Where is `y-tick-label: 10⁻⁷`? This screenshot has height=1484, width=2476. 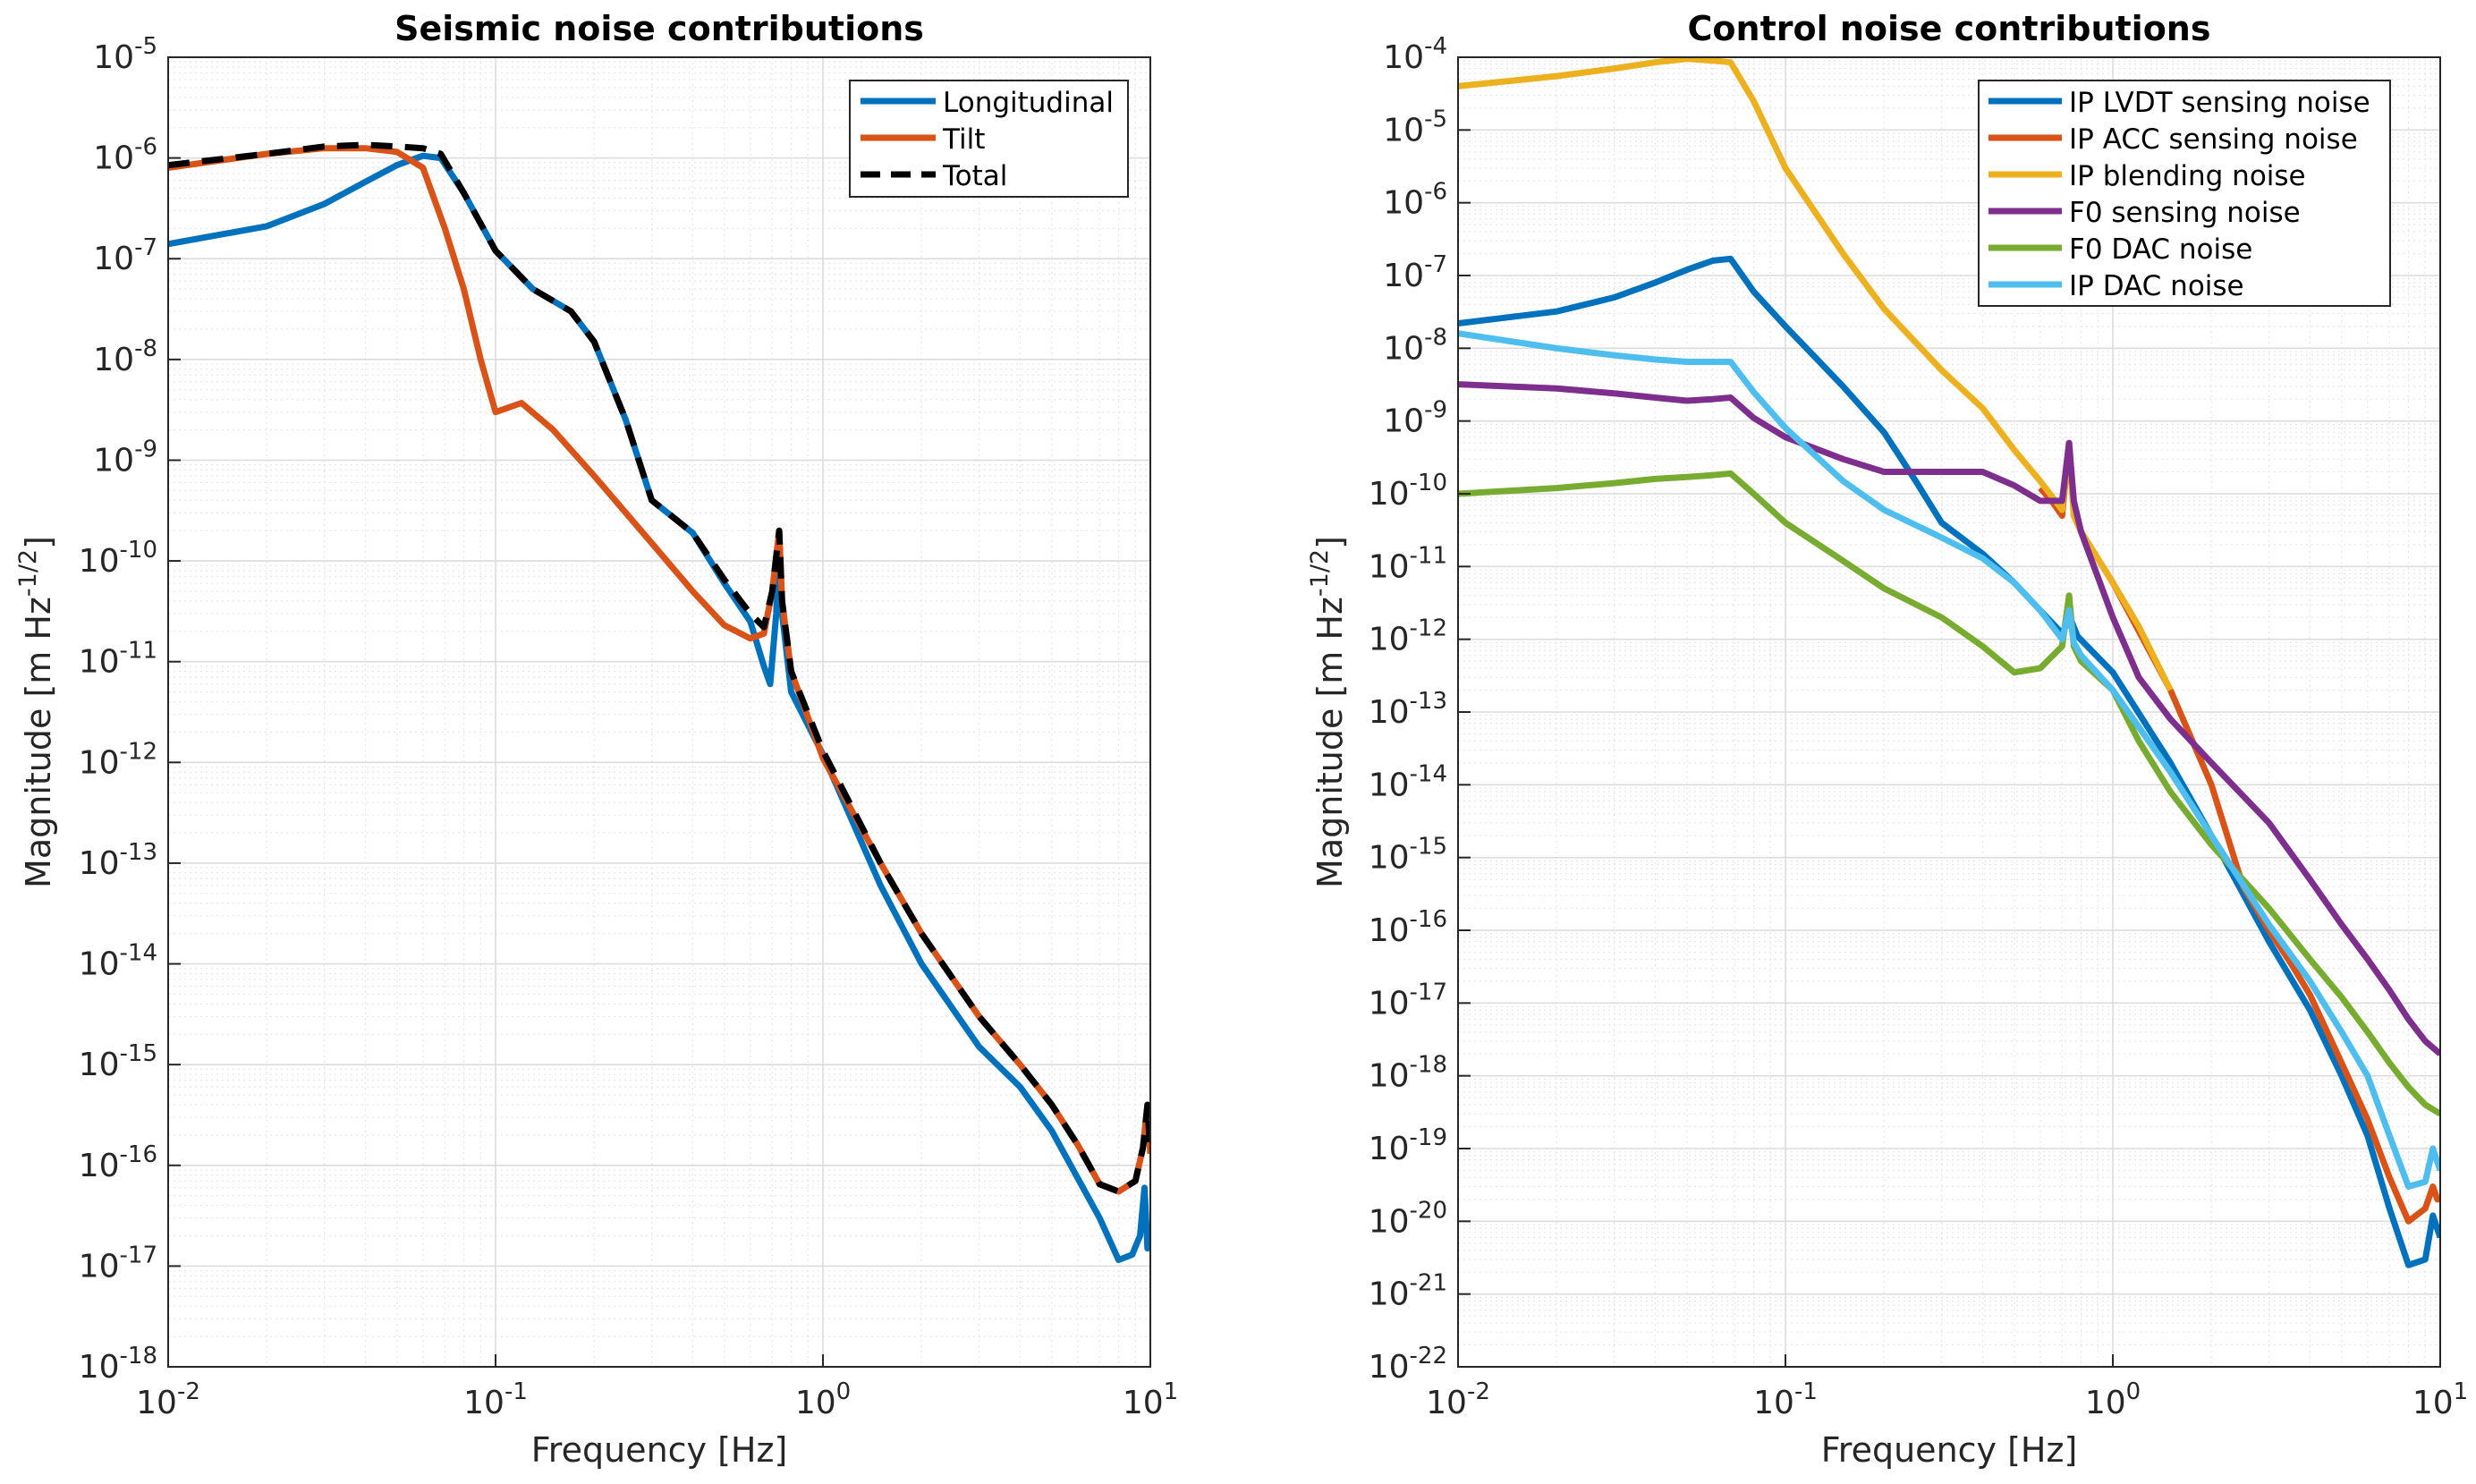 y-tick-label: 10⁻⁷ is located at coordinates (1415, 272).